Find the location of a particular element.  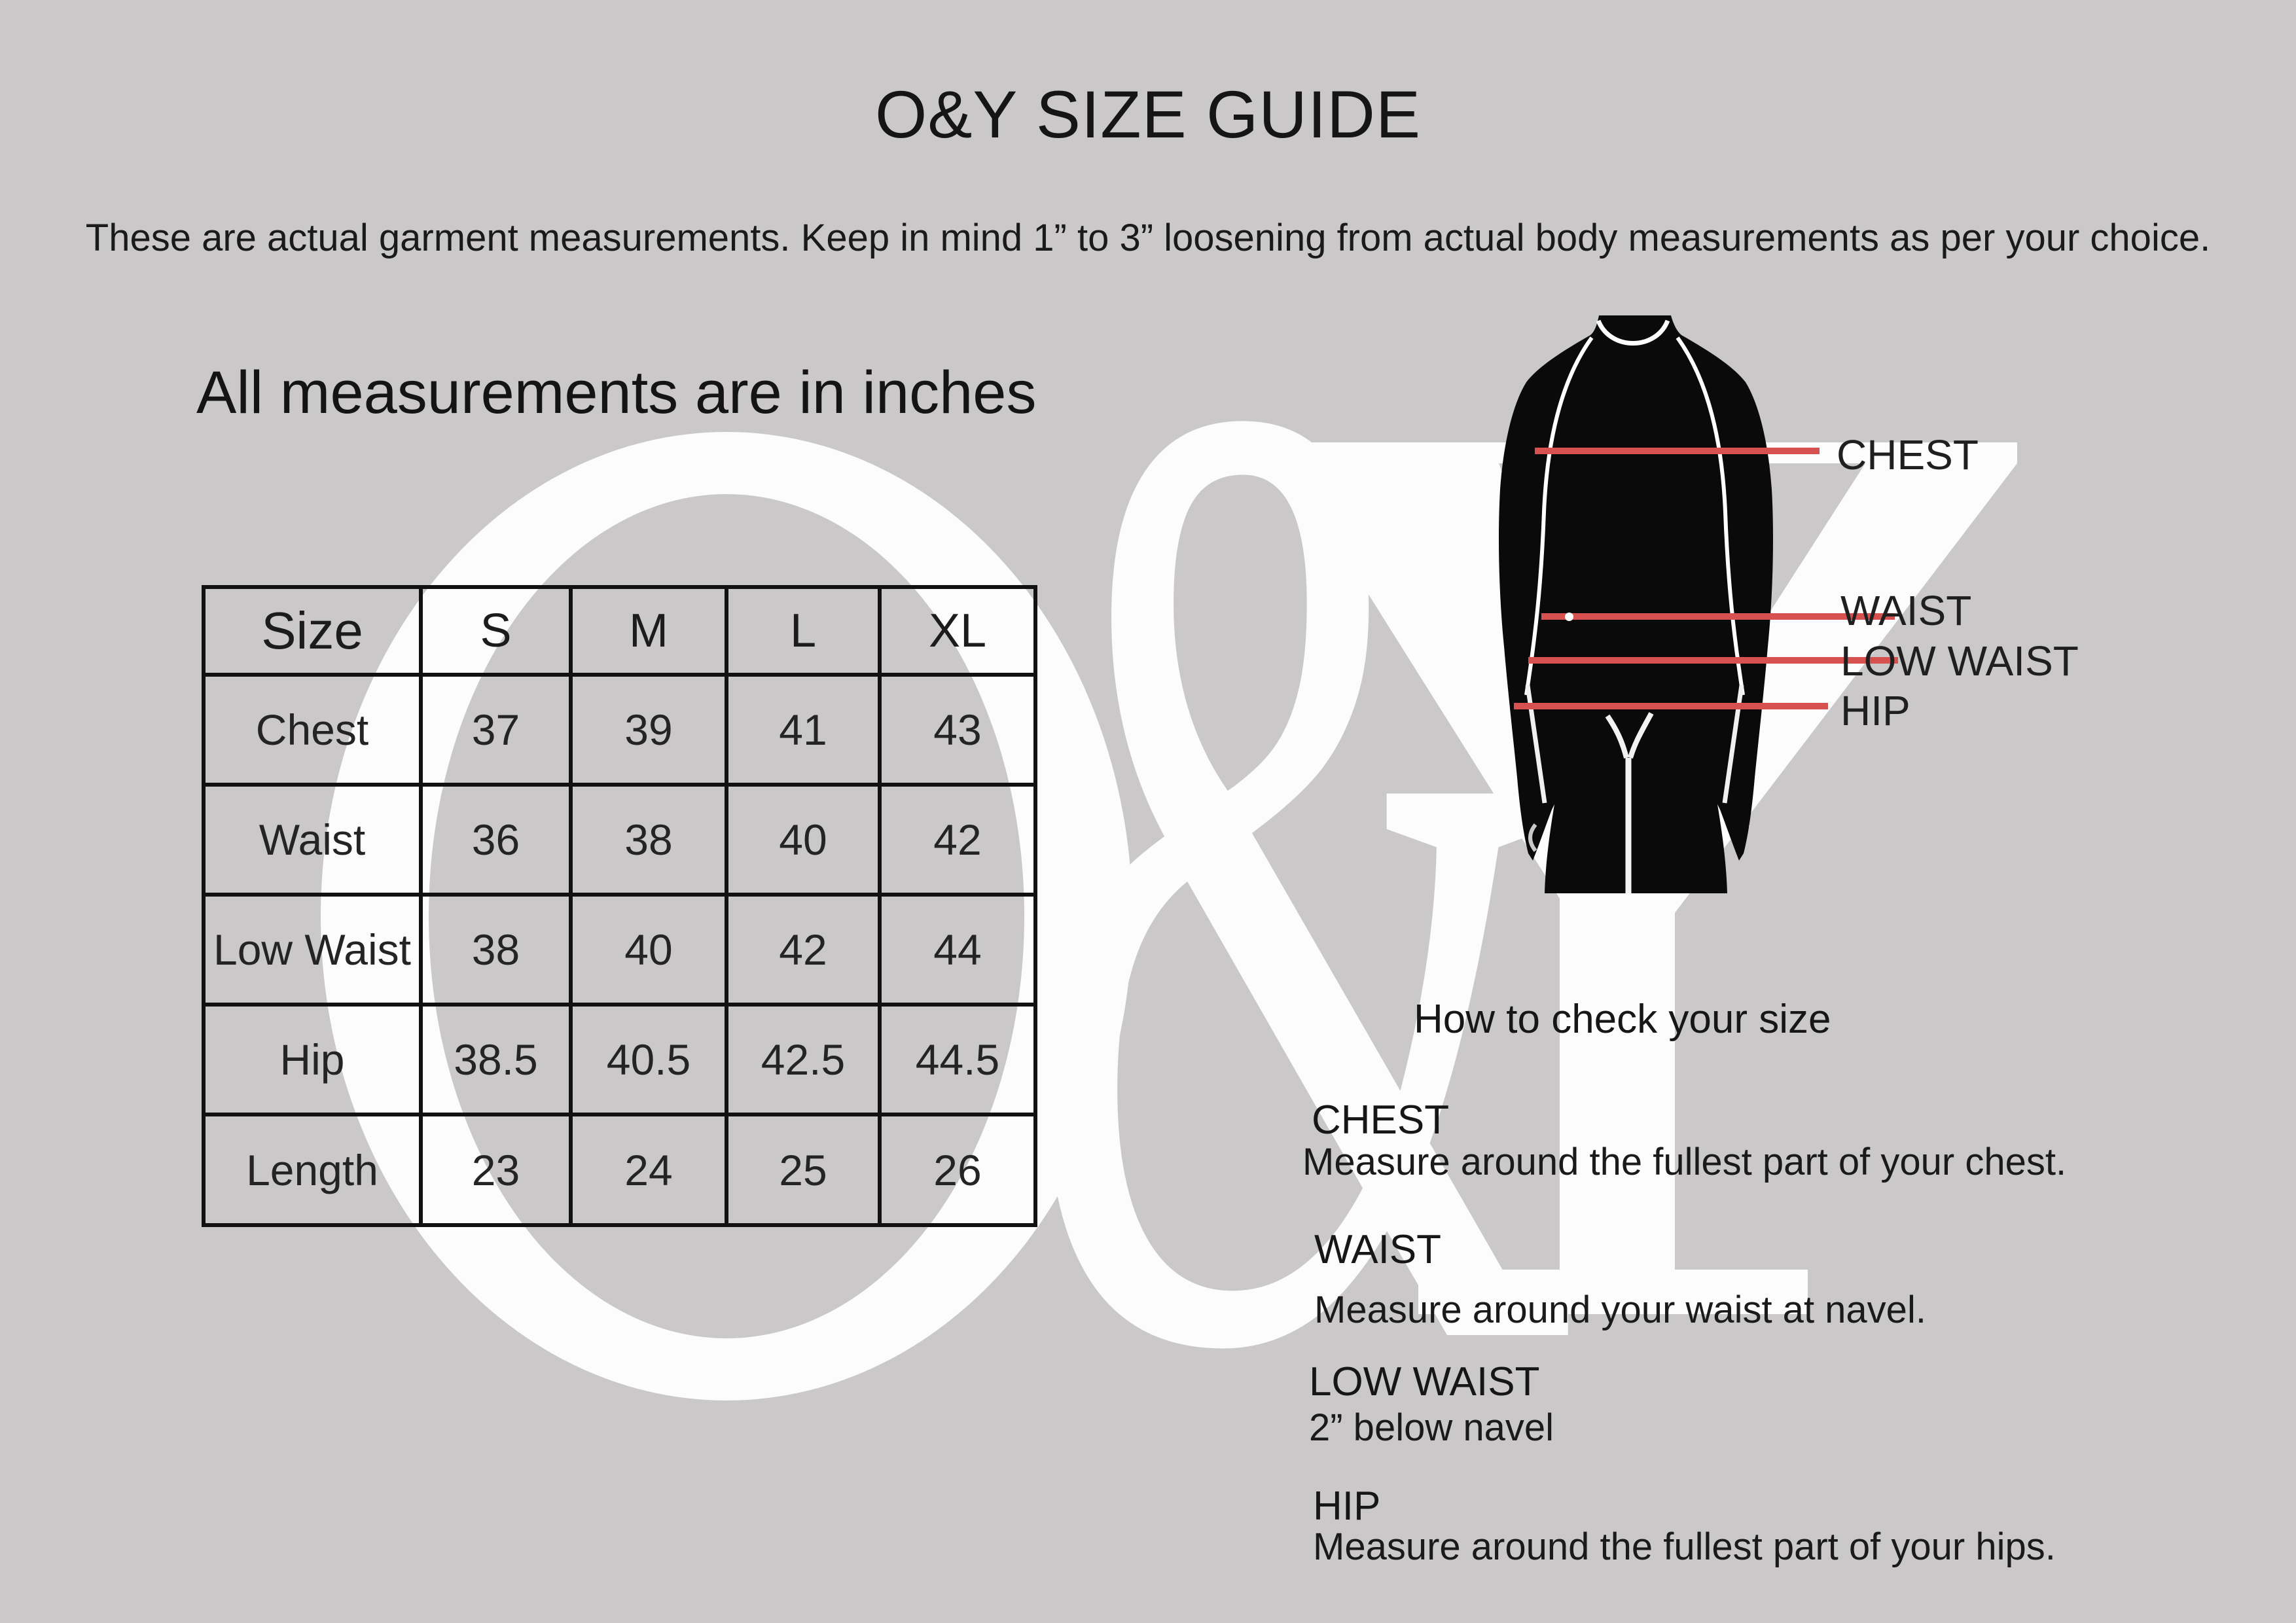

cell-value: 23 is located at coordinates (496, 1170).